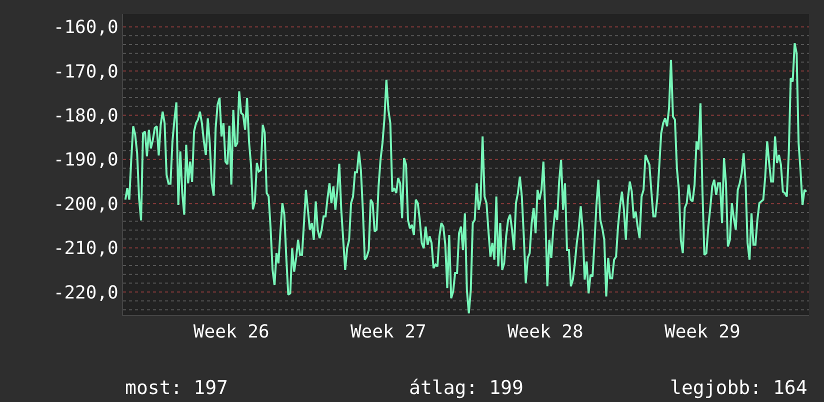  What do you see at coordinates (85, 204) in the screenshot?
I see `y-tick-label: -200,0` at bounding box center [85, 204].